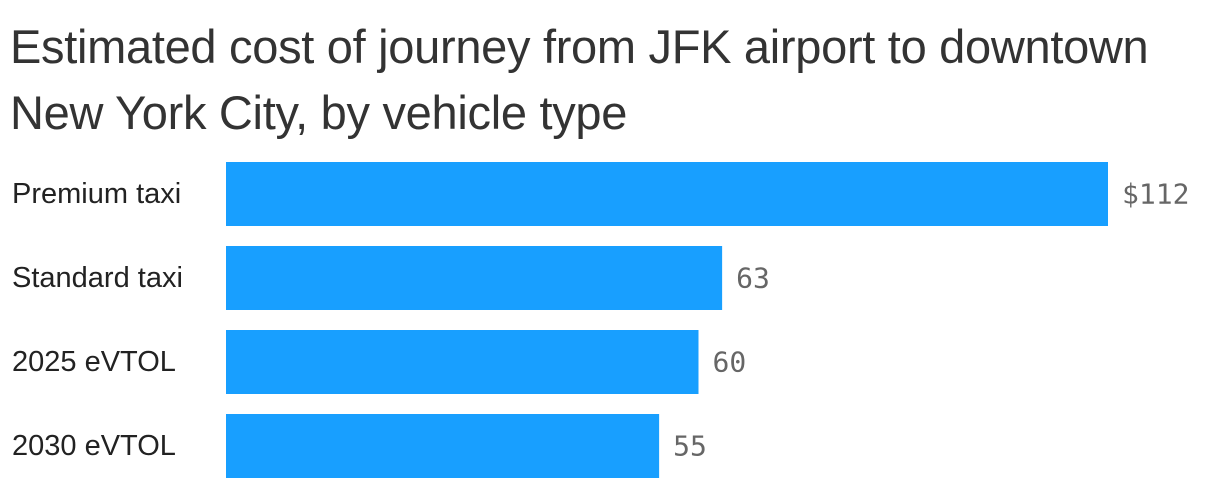  What do you see at coordinates (97, 278) in the screenshot?
I see `category-label: Standard taxi` at bounding box center [97, 278].